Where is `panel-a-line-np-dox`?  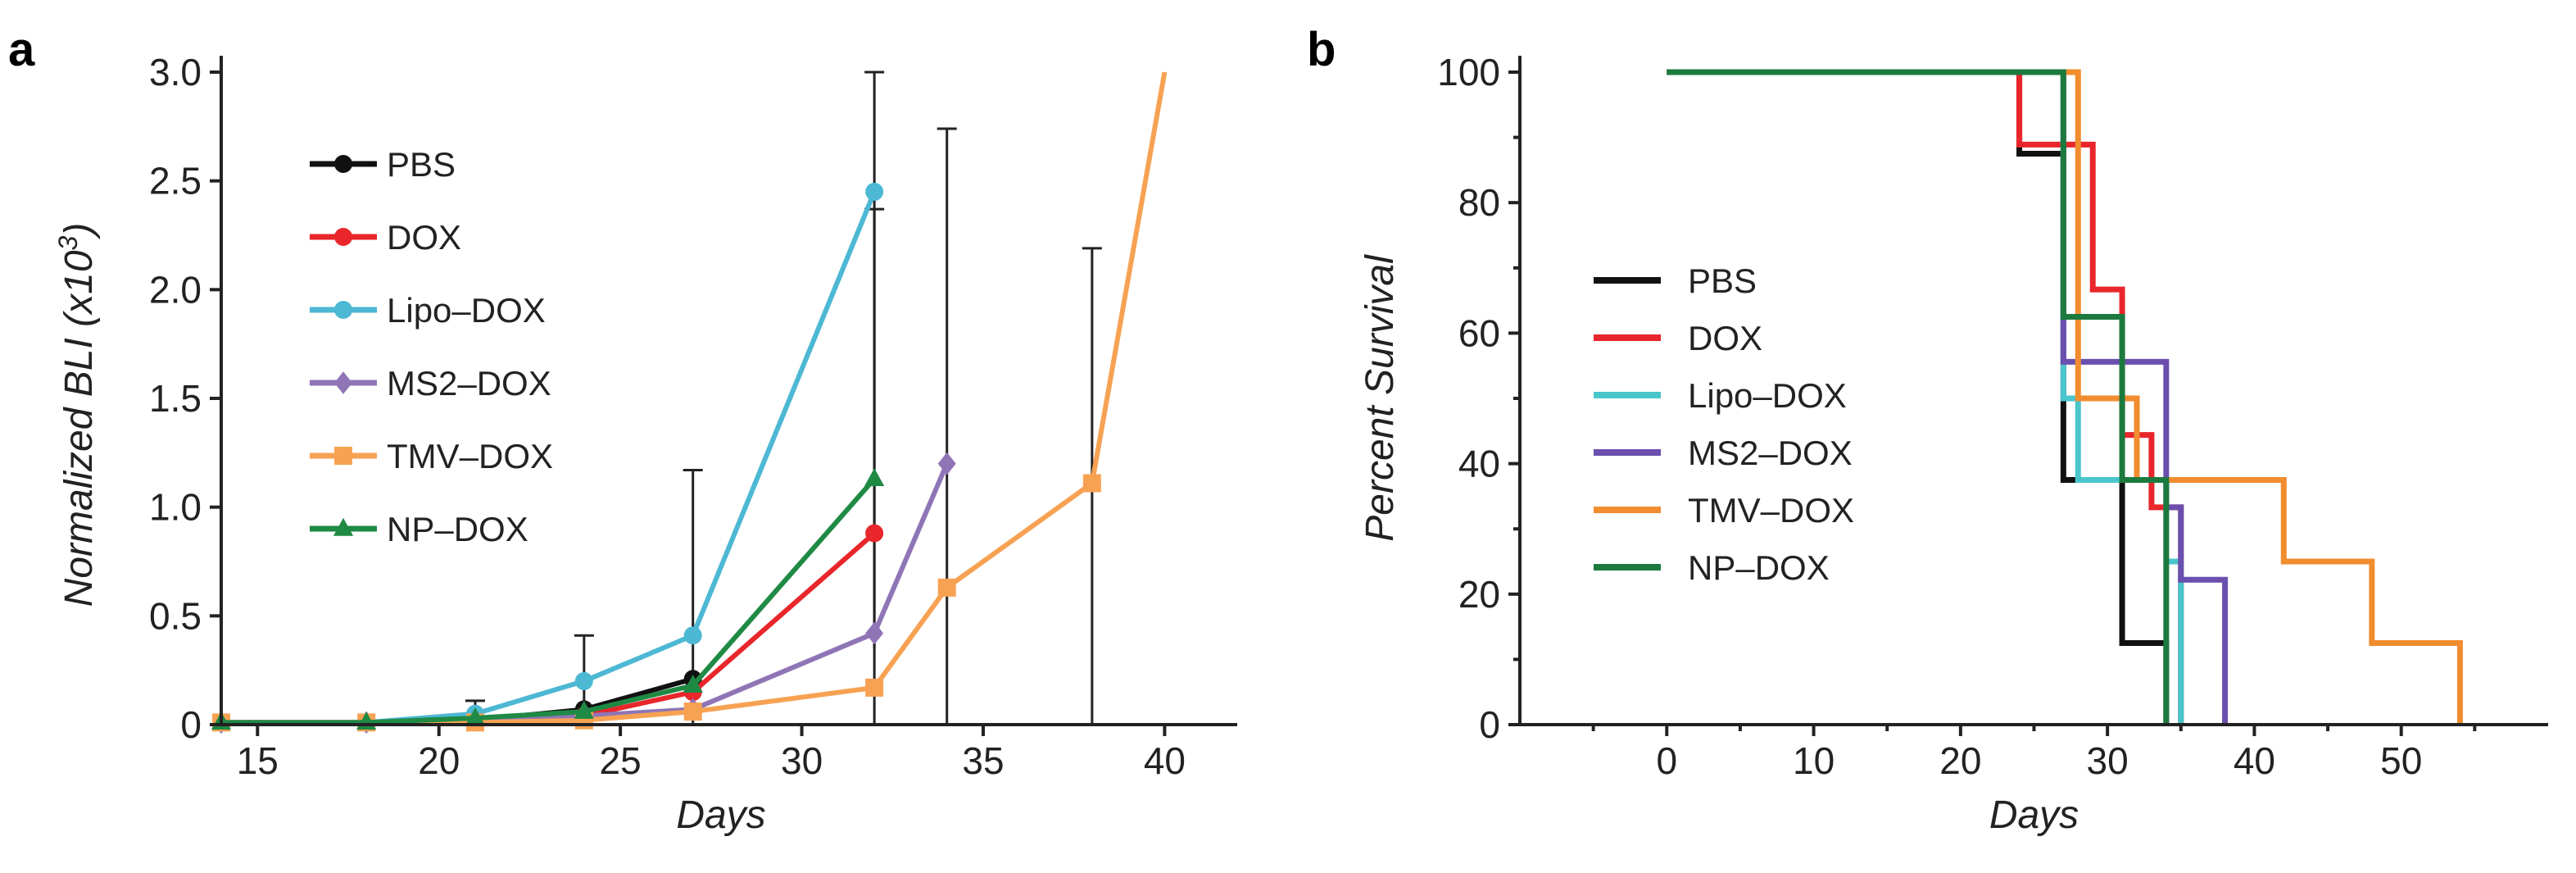 panel-a-line-np-dox is located at coordinates (549, 601).